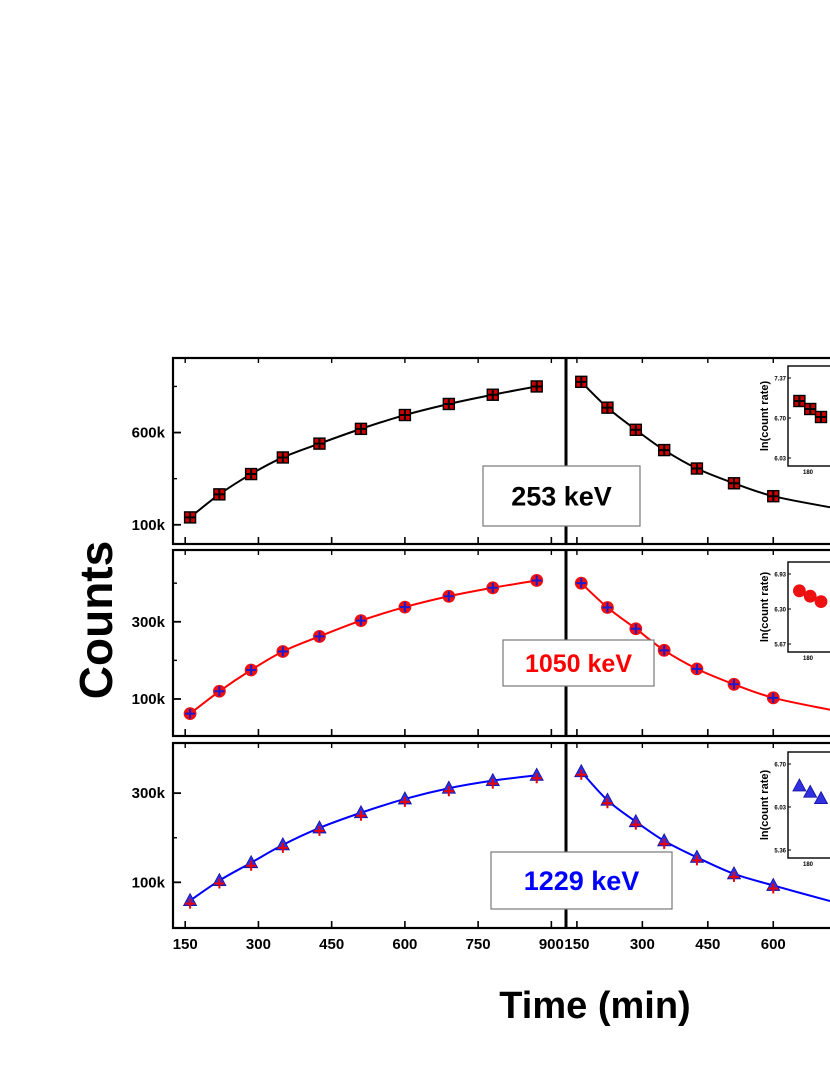 Image resolution: width=830 pixels, height=1075 pixels. I want to click on inset-y-tick-label: 6.30, so click(780, 611).